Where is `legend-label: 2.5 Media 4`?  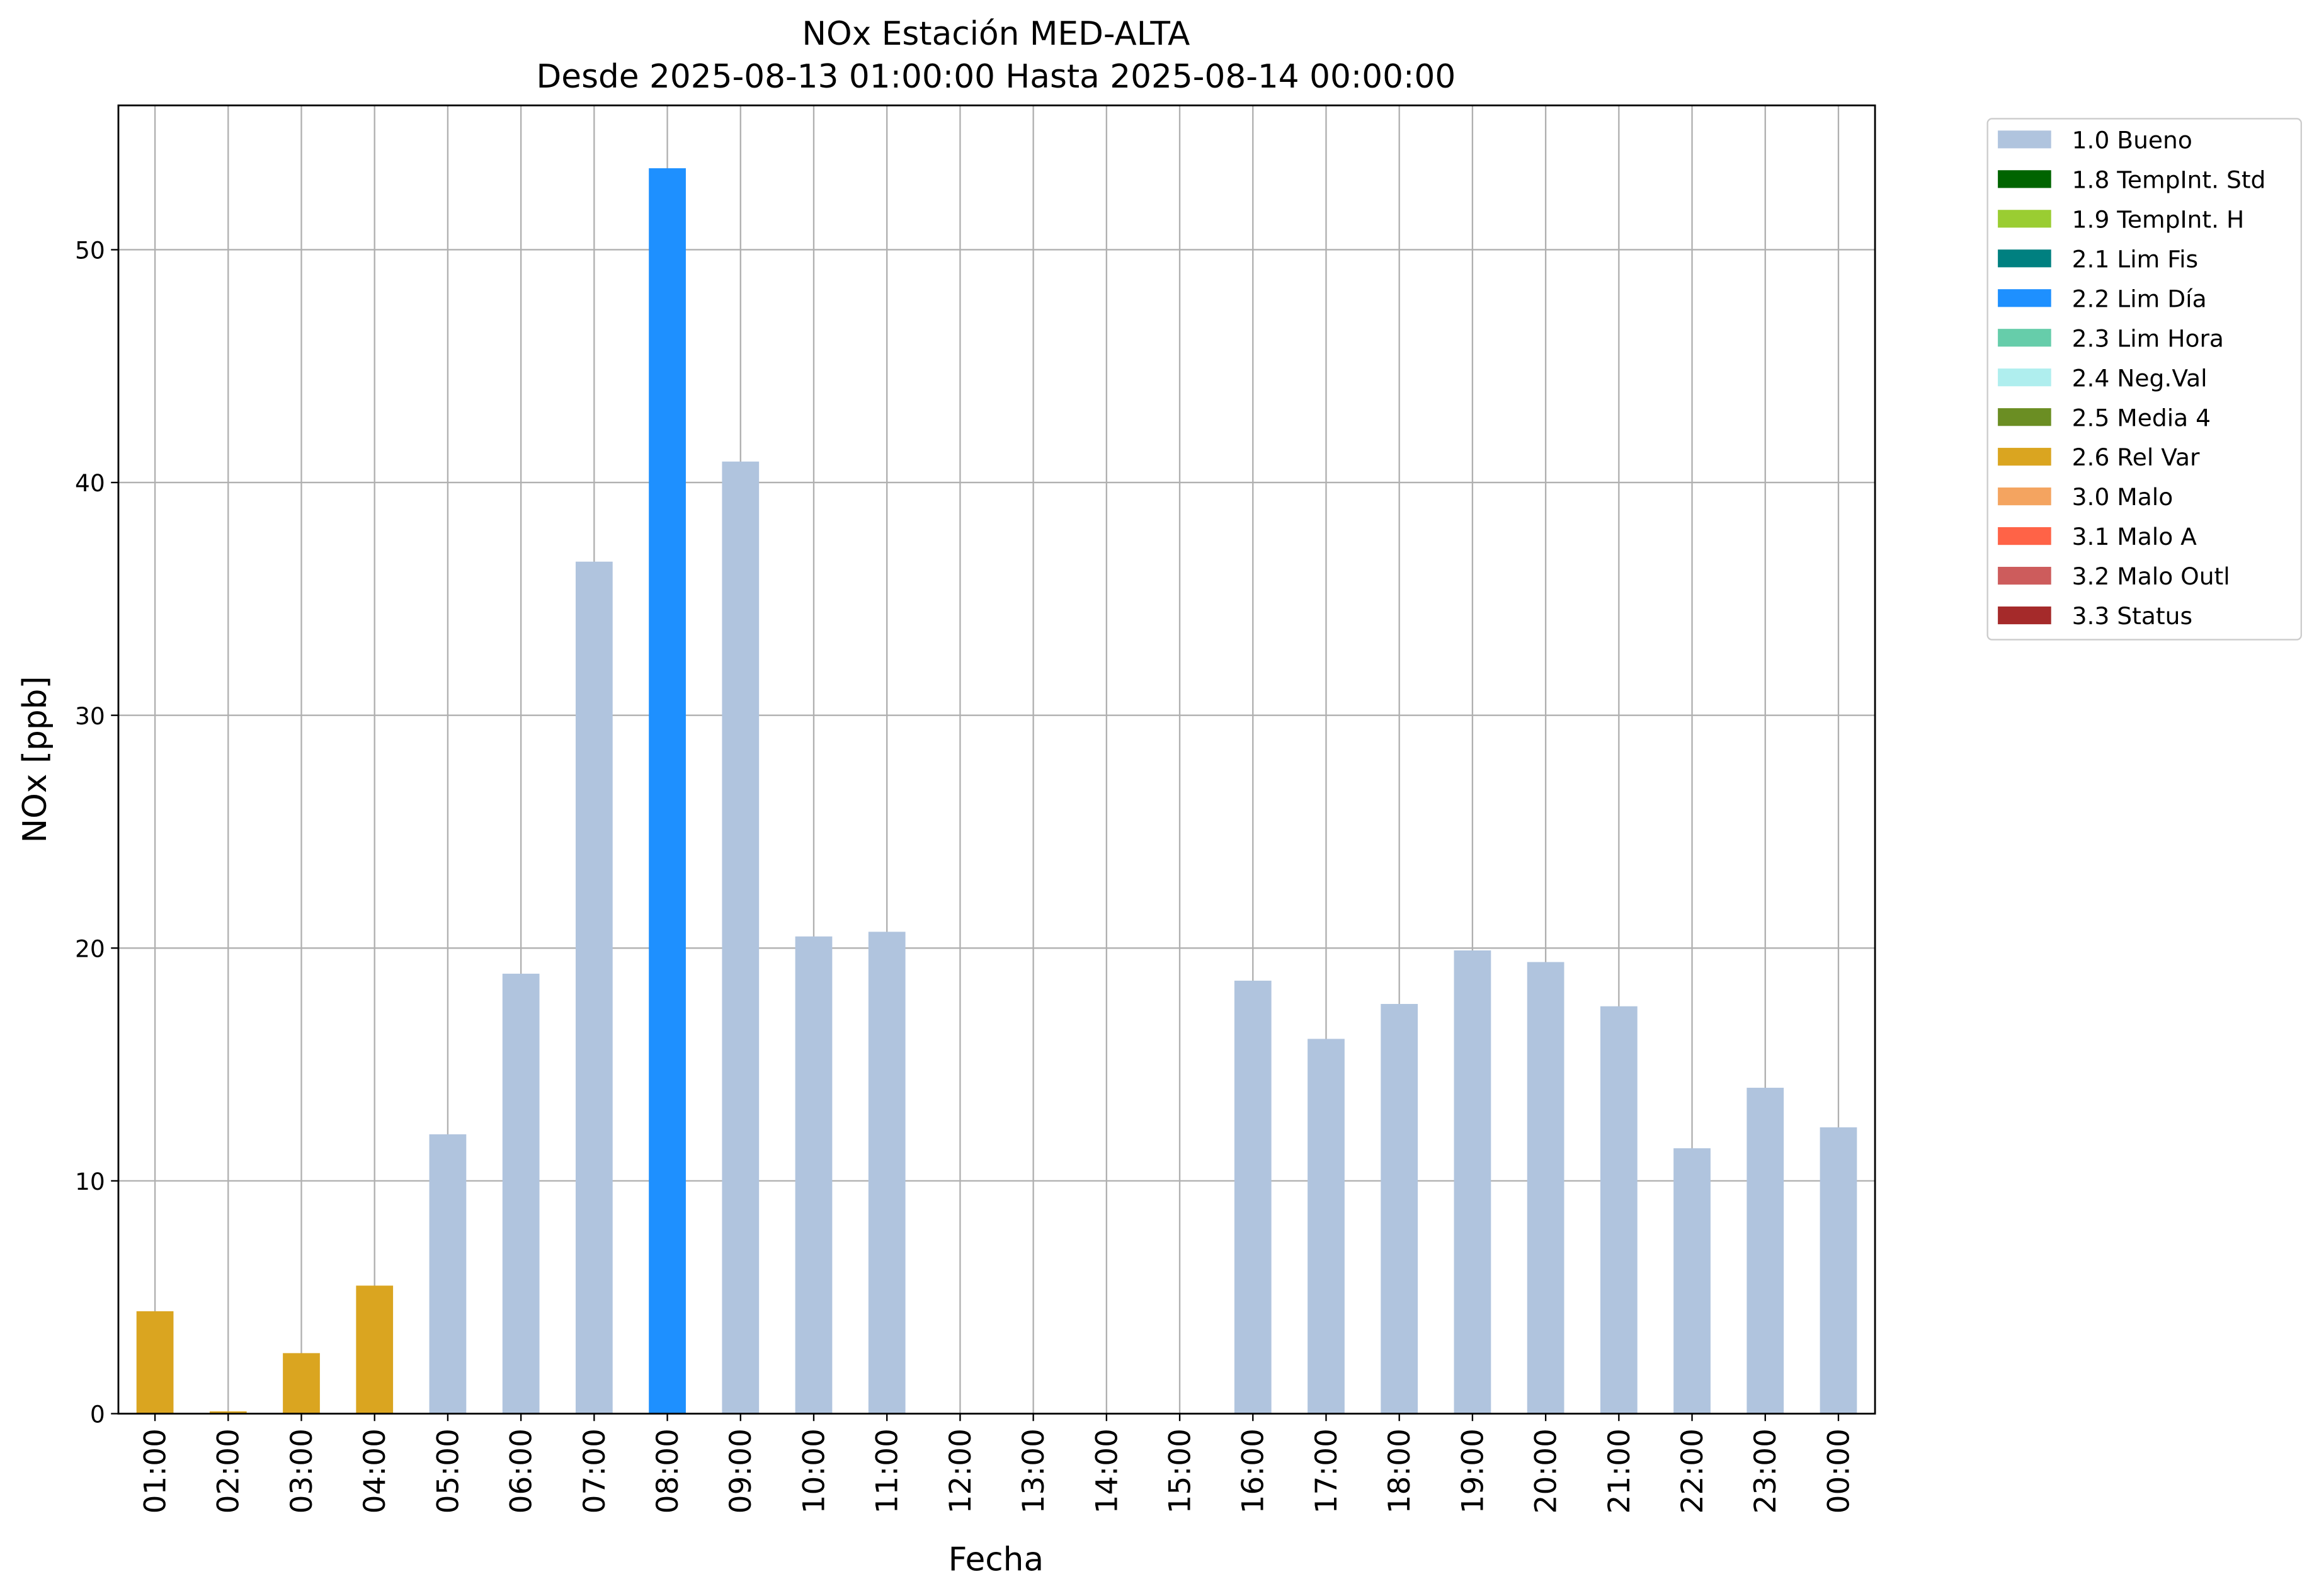 legend-label: 2.5 Media 4 is located at coordinates (2141, 417).